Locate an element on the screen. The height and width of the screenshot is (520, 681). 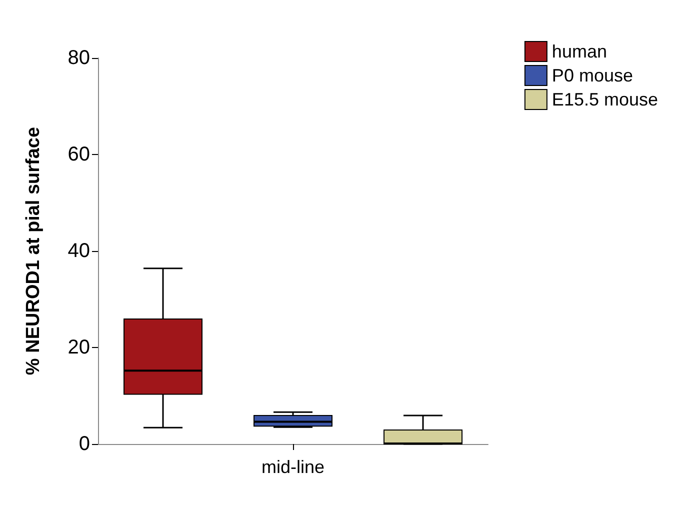
x-tick-label: mid-line is located at coordinates (293, 467).